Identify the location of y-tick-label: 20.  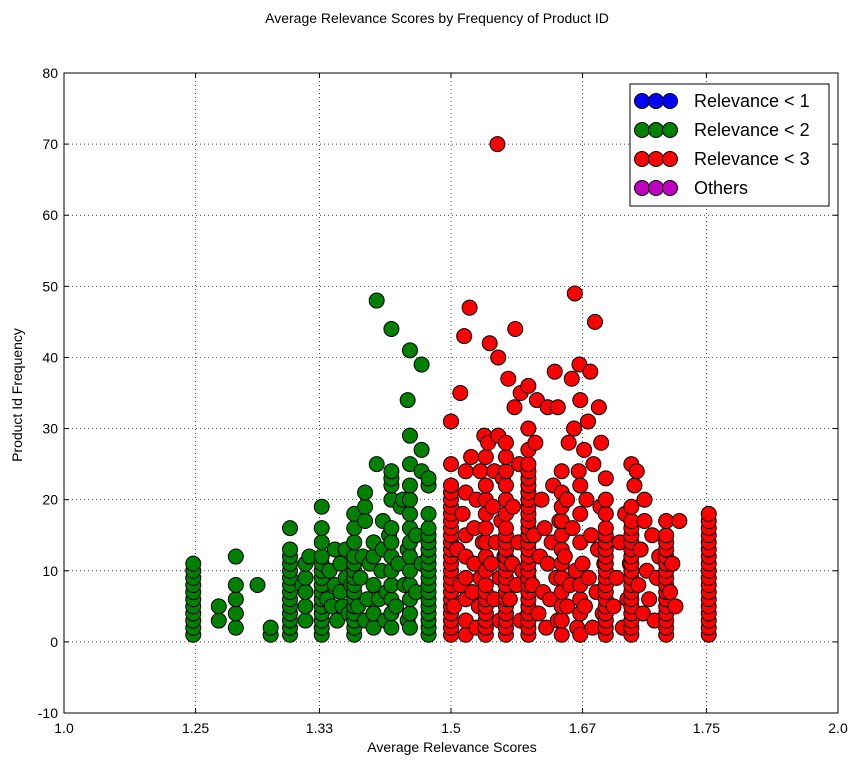
(50, 500).